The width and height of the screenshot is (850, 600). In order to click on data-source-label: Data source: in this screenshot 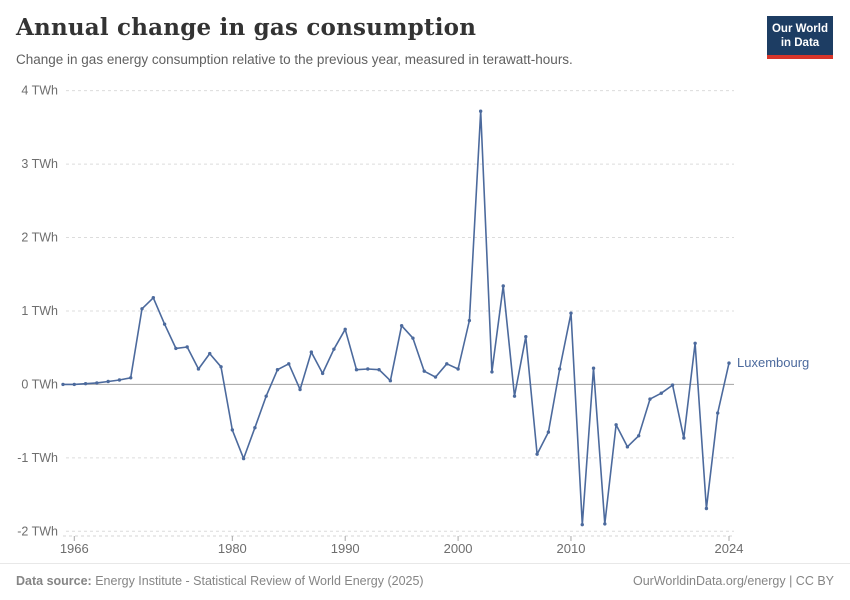, I will do `click(54, 581)`.